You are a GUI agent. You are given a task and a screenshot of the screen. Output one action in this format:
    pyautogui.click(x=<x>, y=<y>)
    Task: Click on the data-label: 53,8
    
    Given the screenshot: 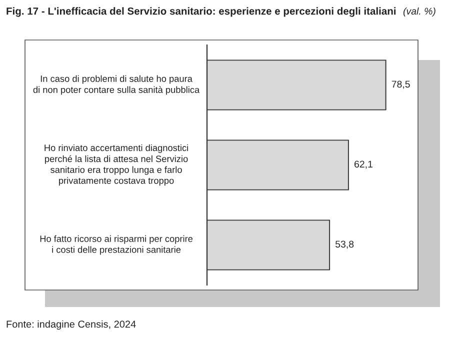 What is the action you would take?
    pyautogui.click(x=344, y=244)
    